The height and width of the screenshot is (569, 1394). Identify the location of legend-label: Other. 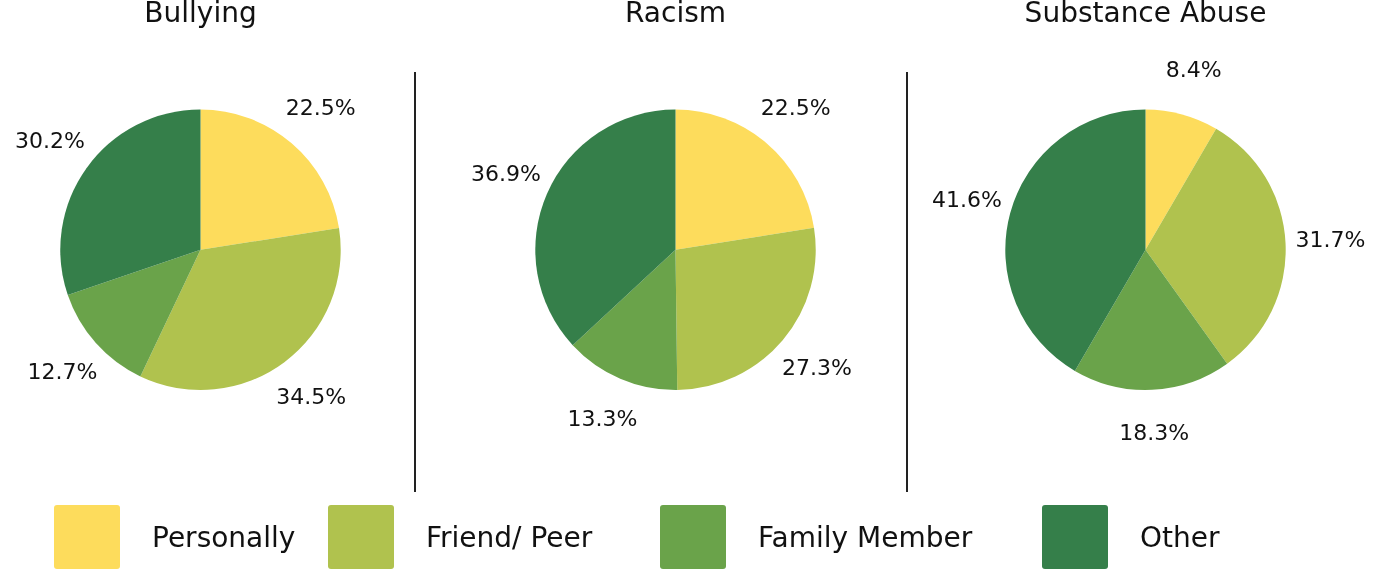
(1180, 537).